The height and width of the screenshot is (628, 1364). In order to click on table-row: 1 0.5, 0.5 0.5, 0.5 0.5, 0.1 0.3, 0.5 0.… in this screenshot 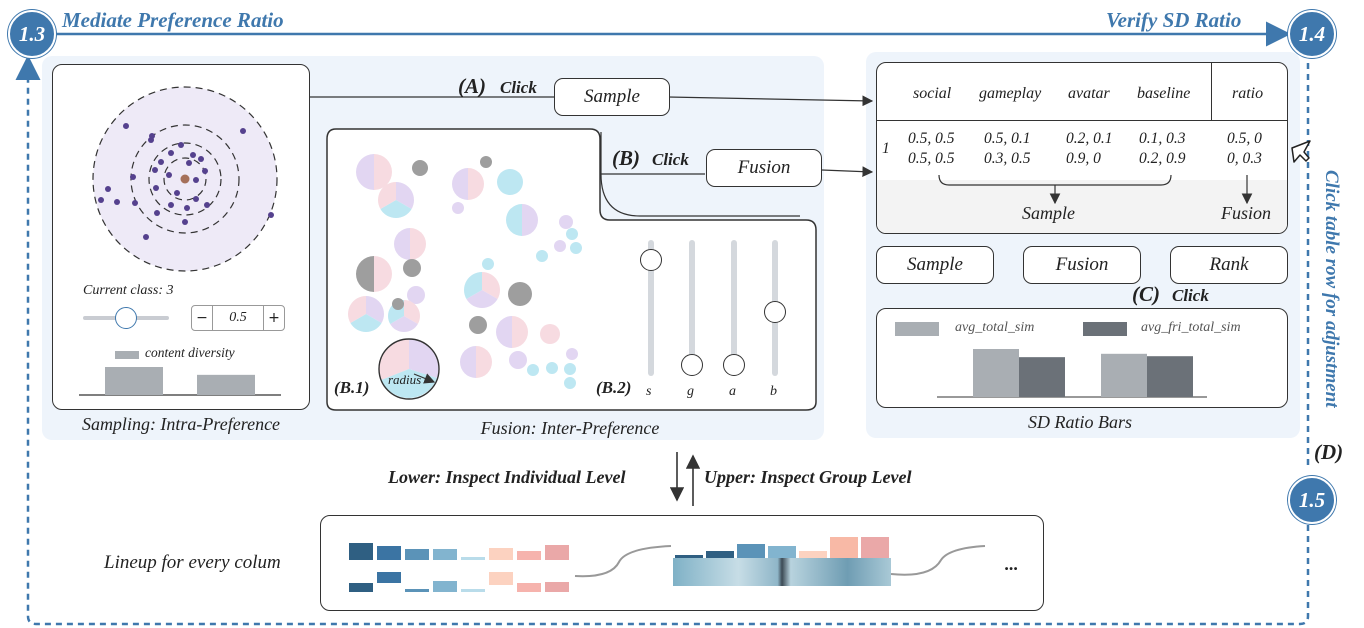, I will do `click(1082, 149)`.